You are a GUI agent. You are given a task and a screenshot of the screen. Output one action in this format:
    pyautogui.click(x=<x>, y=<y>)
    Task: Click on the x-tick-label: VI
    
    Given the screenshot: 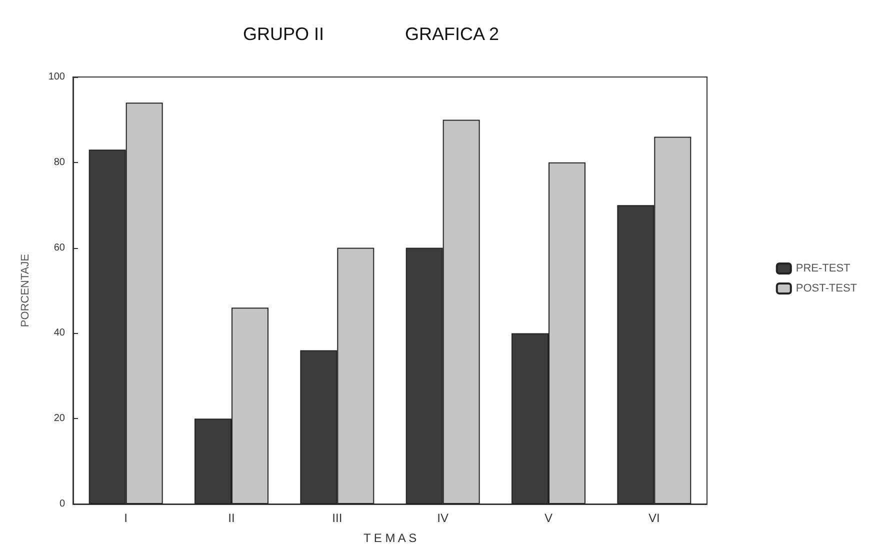 What is the action you would take?
    pyautogui.click(x=654, y=518)
    